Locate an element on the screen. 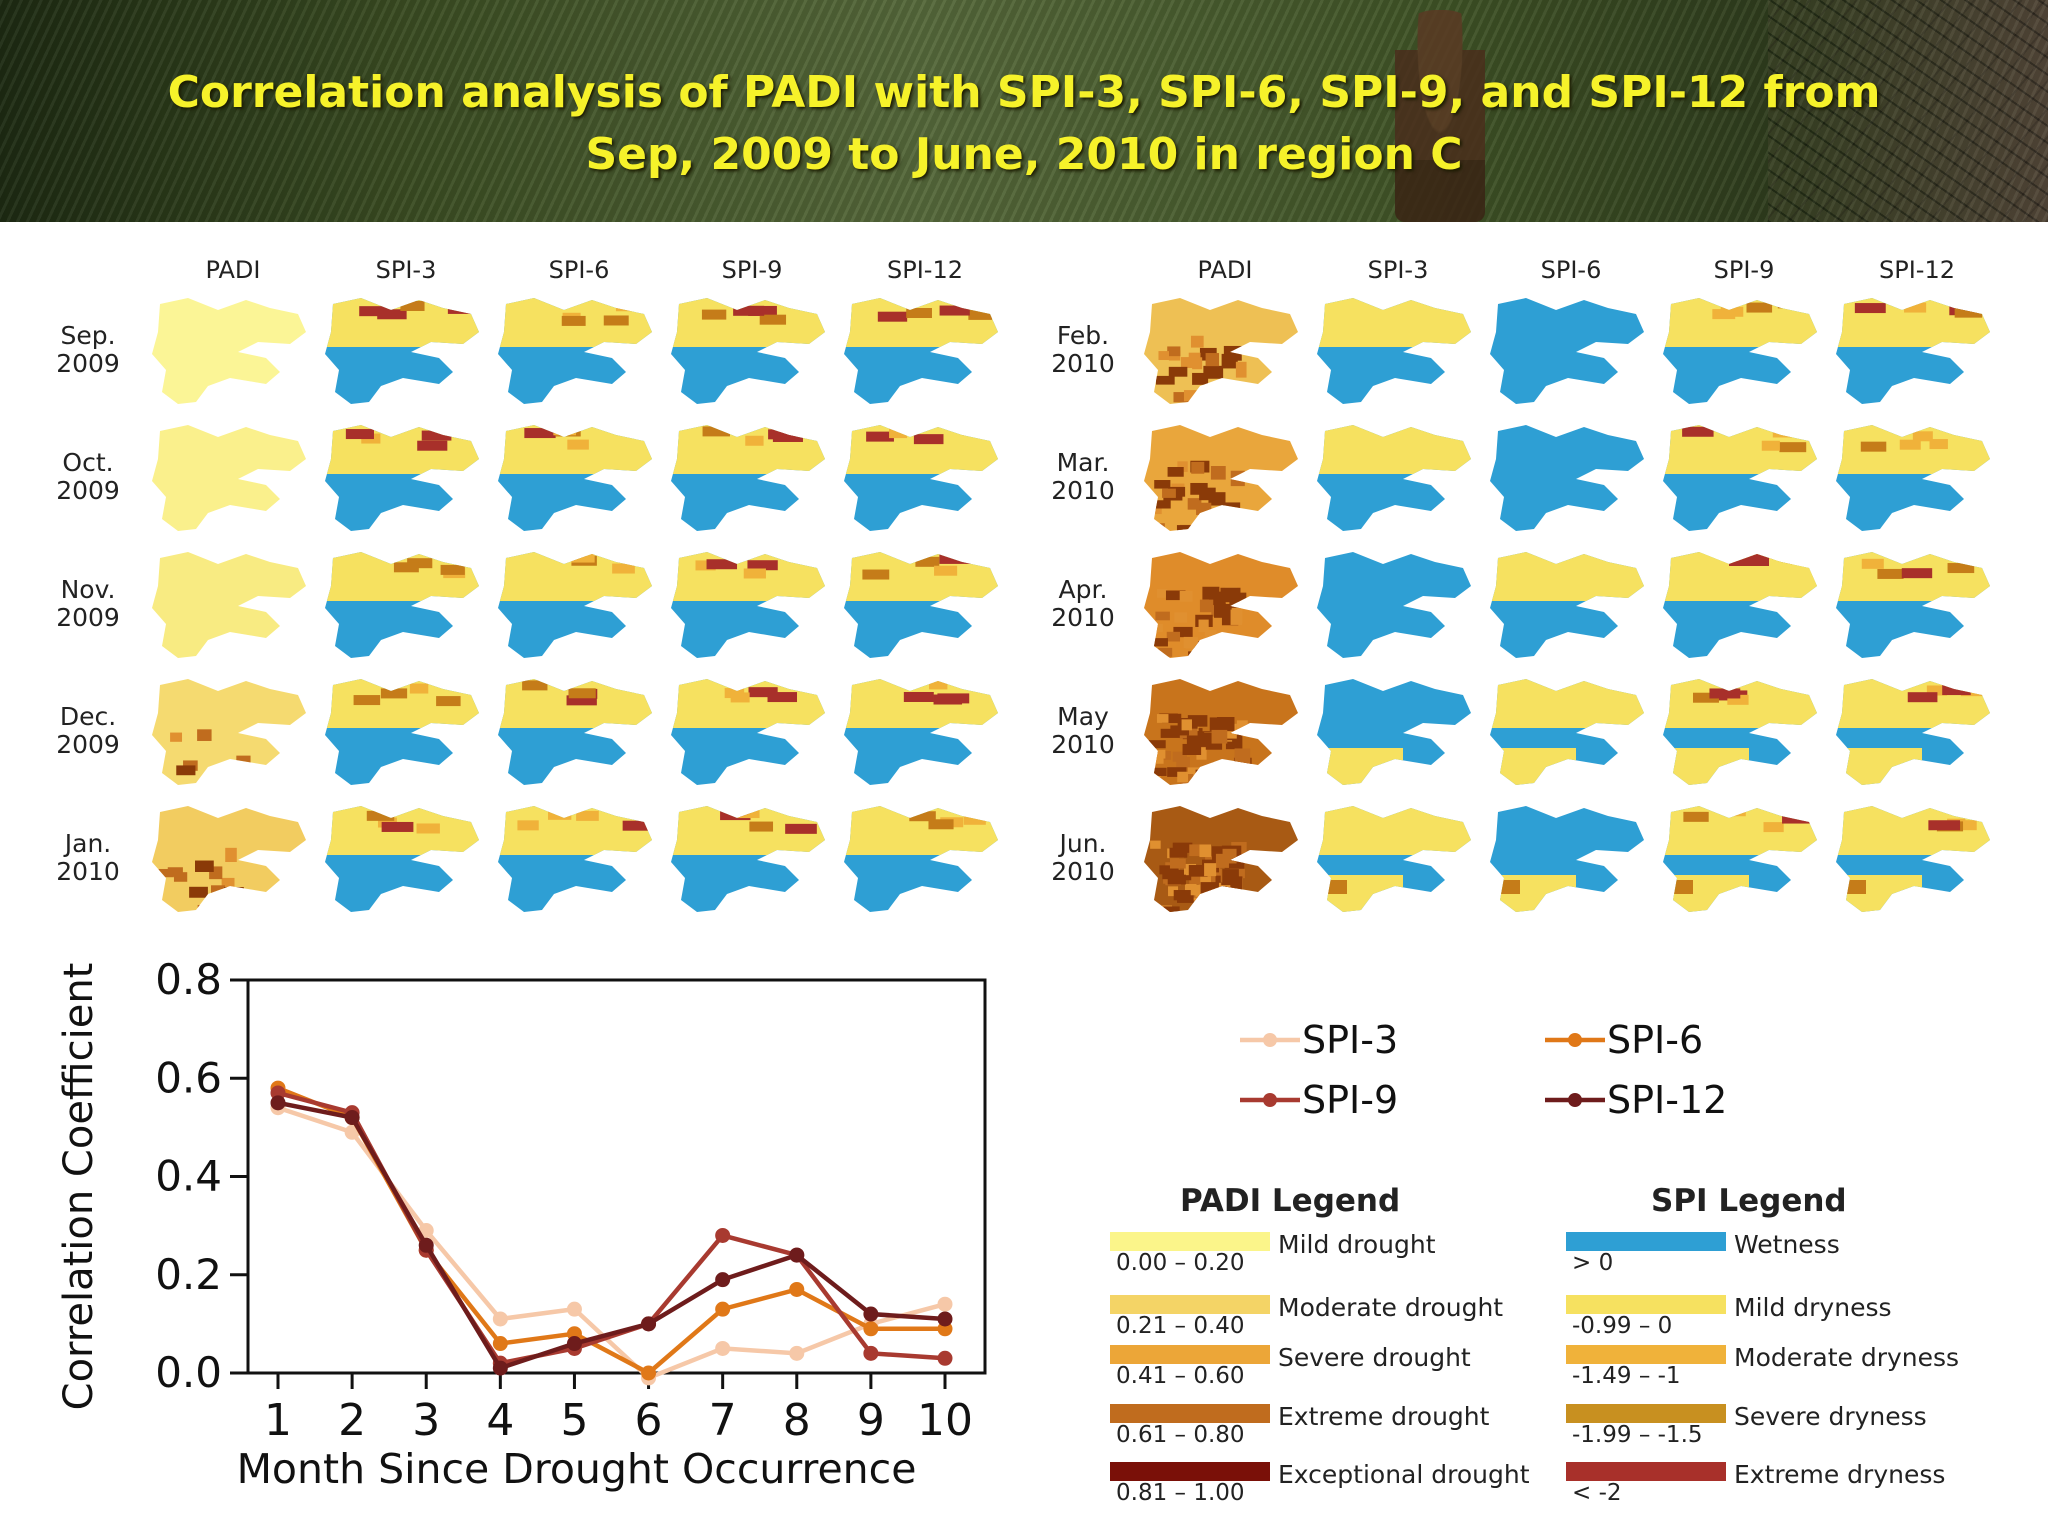  series-legend: SPI-3 SPI-6 SPI-9 SPI-12 is located at coordinates (1483, 1070).